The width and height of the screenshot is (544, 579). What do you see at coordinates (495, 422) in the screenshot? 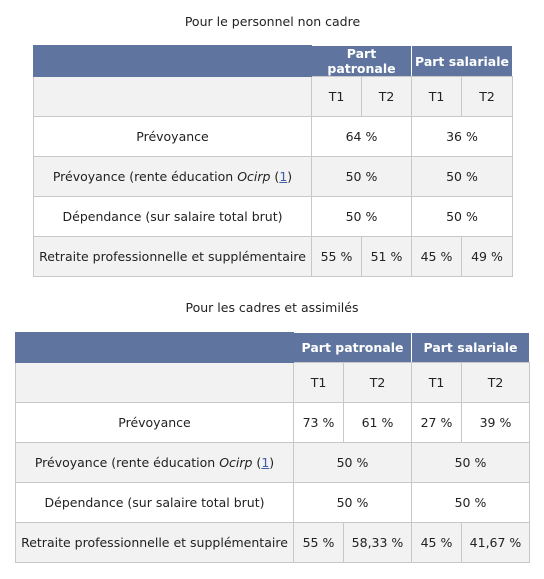
I see `employee-t2-value: 39 %` at bounding box center [495, 422].